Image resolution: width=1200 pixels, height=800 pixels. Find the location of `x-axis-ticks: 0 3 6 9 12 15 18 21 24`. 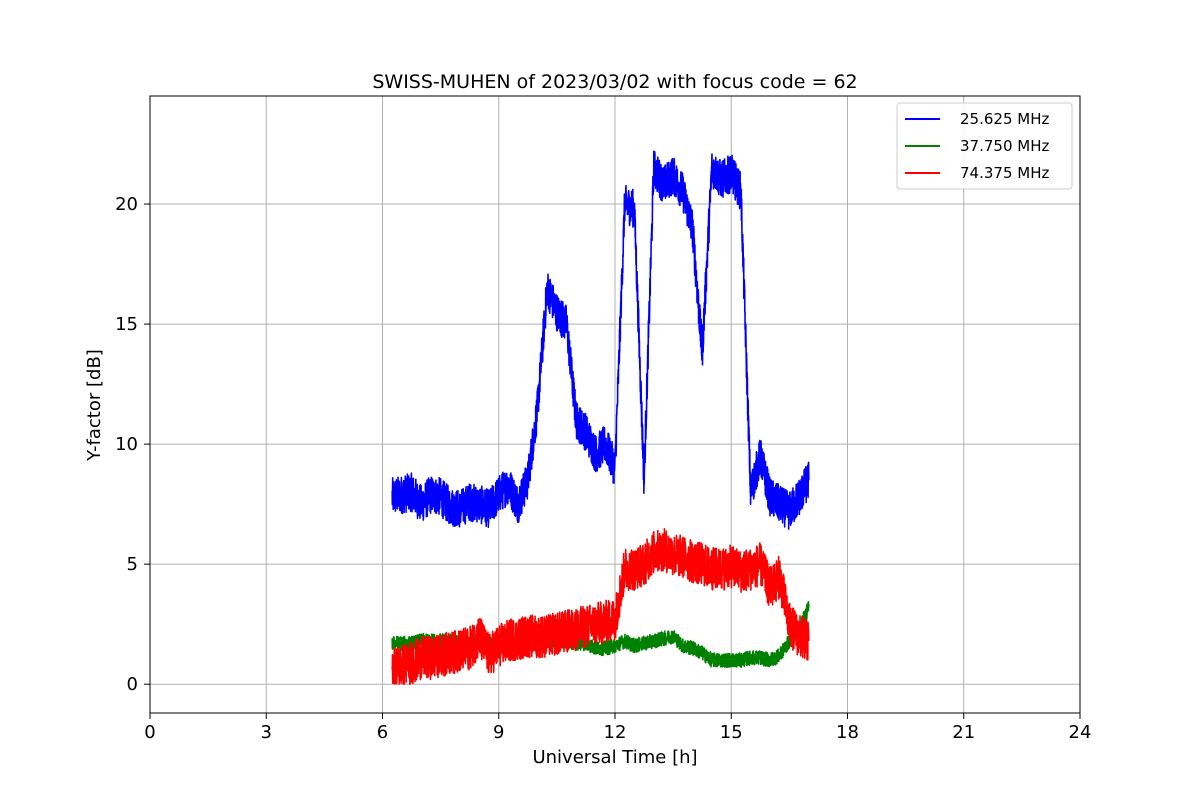

x-axis-ticks: 0 3 6 9 12 15 18 21 24 is located at coordinates (617, 728).